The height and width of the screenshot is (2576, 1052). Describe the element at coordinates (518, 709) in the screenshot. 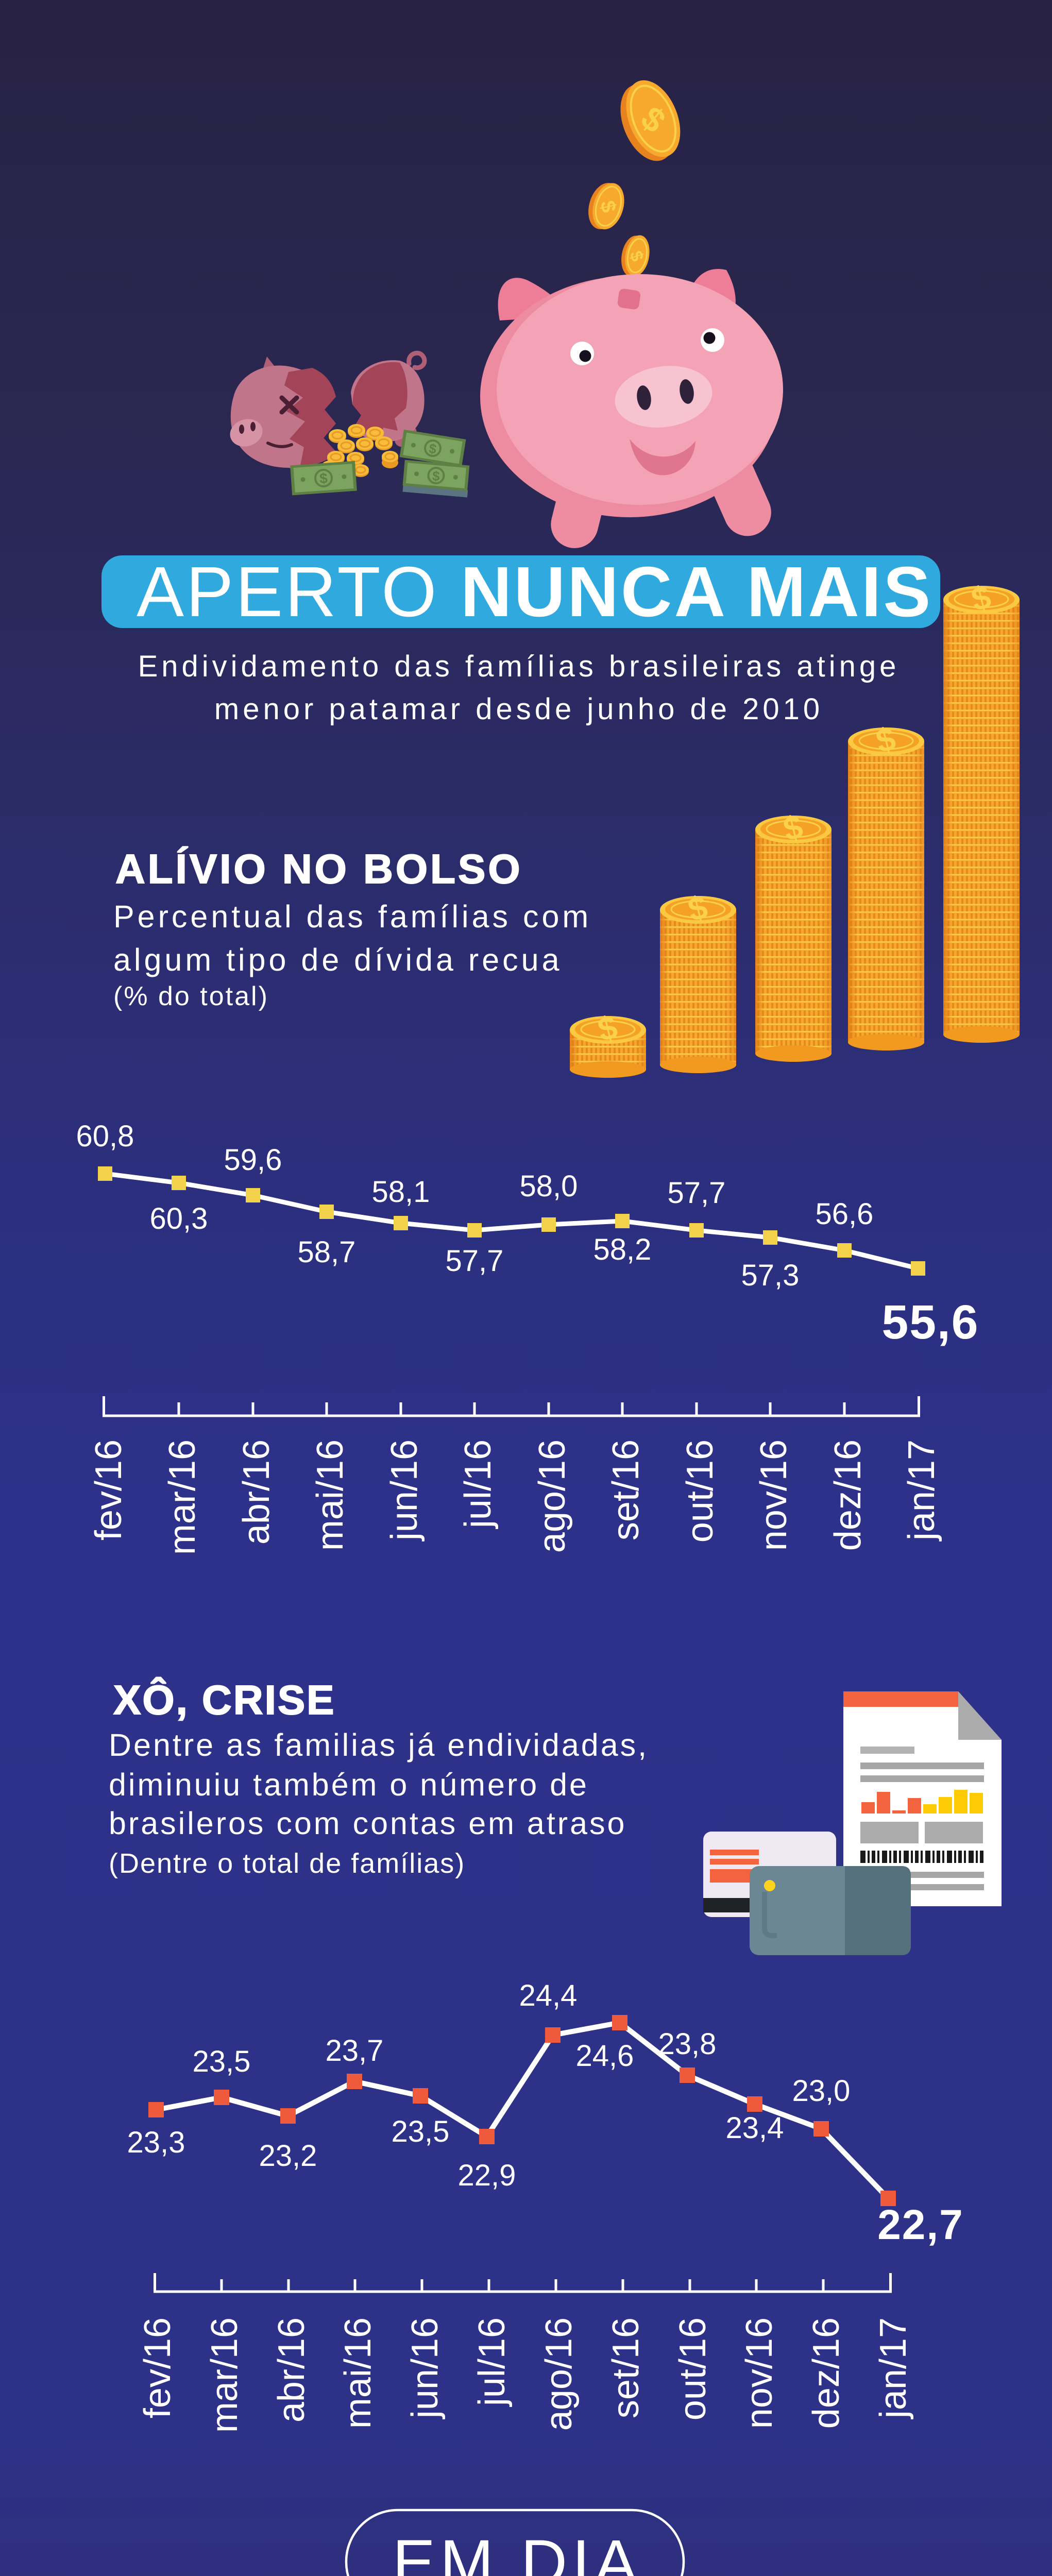

I see `svg-text:menor patamar desde junho de 2: menor patamar desde junho de 2010` at that location.